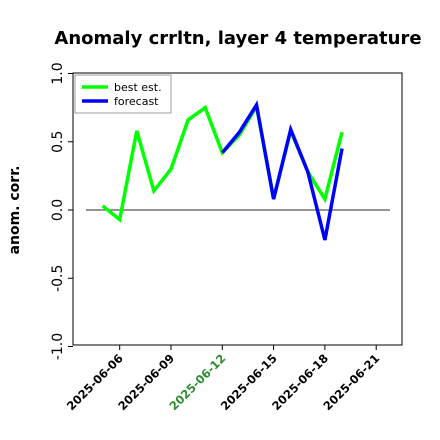  I want to click on y-axis-ticks: -1.0 -0.5 0.0 0.5 1.0, so click(61, 211).